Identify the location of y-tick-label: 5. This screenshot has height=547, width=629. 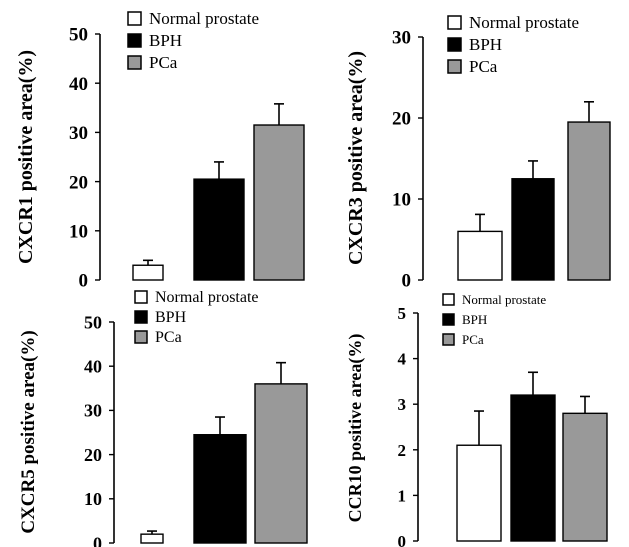
(402, 313).